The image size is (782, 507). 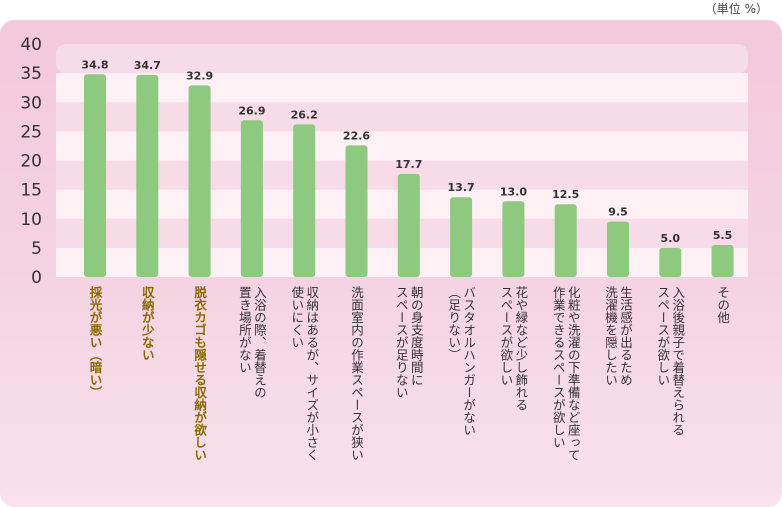 I want to click on category-label: （足りない）, so click(x=453, y=323).